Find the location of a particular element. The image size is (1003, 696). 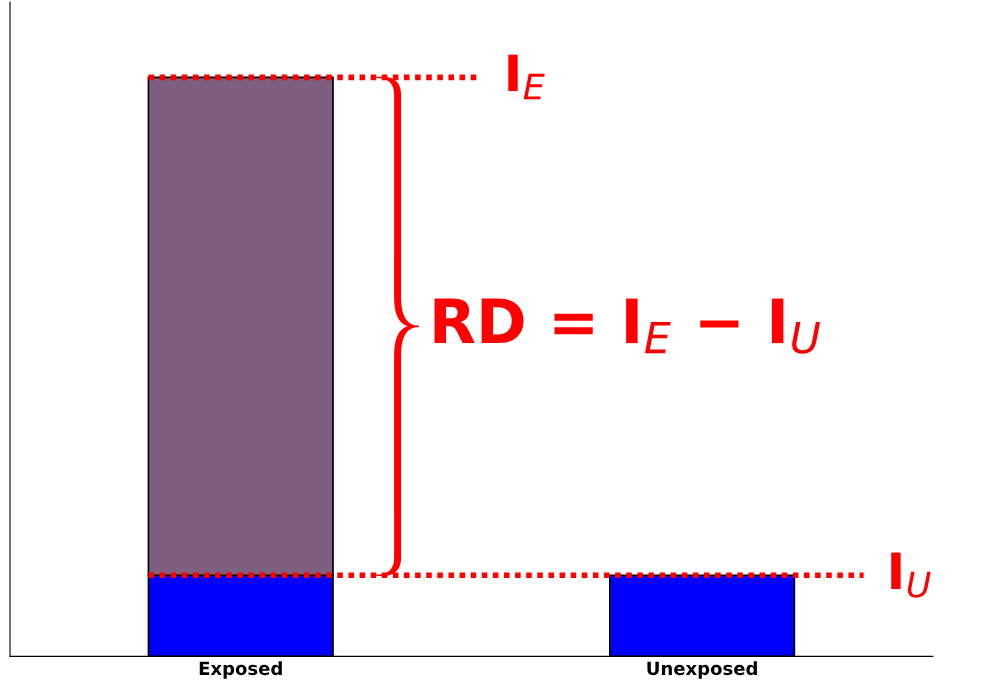

ref-line-label: I$_{U}$ is located at coordinates (911, 575).